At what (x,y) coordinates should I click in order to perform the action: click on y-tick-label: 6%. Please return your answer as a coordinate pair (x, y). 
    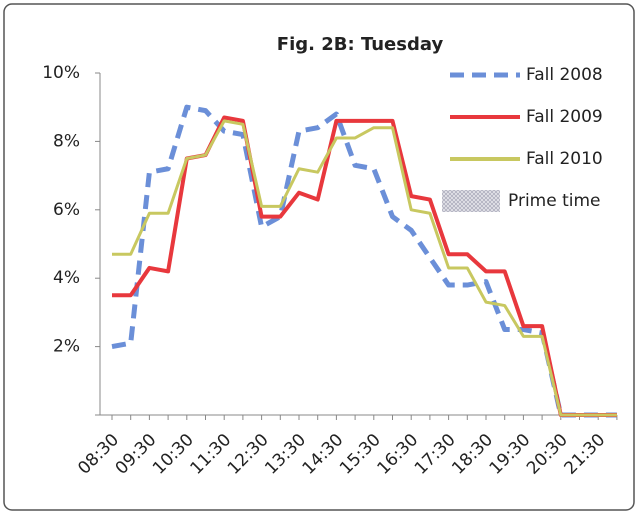
    Looking at the image, I should click on (66, 210).